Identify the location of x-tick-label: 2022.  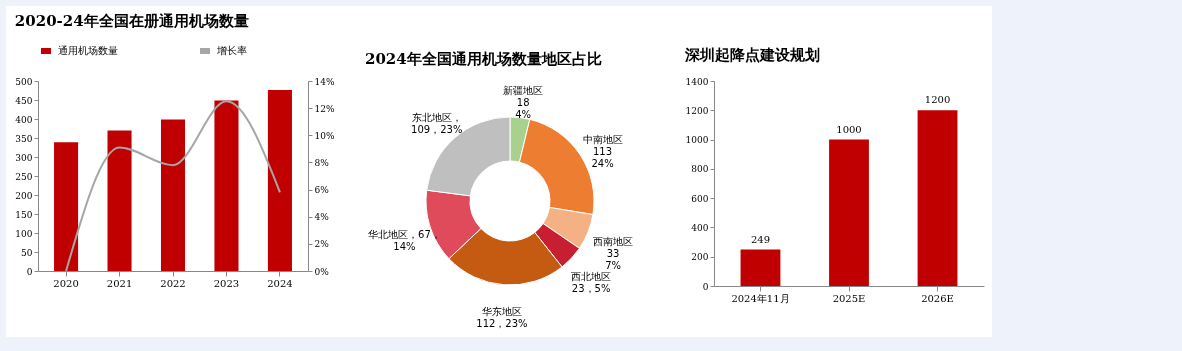
(173, 283).